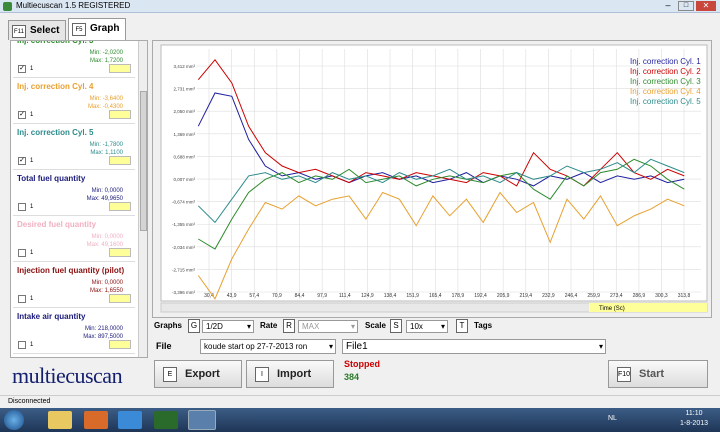  What do you see at coordinates (322, 296) in the screenshot?
I see `x-tick-label: 97,9` at bounding box center [322, 296].